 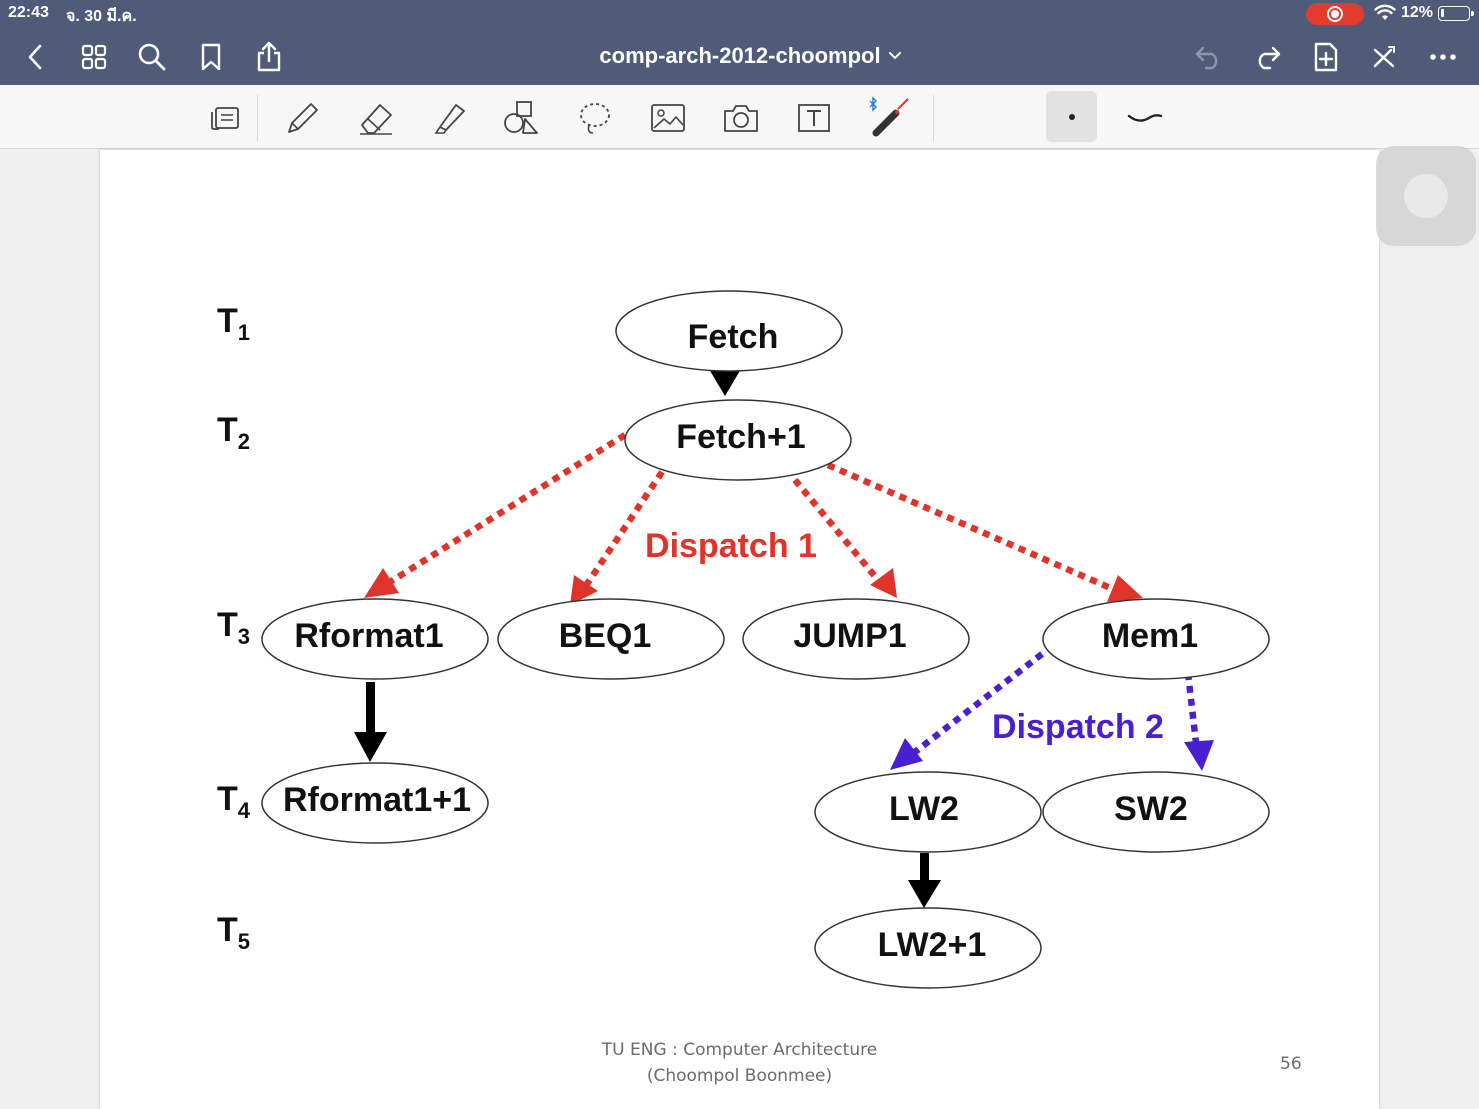 I want to click on svg-text: Mem1, so click(x=1150, y=636).